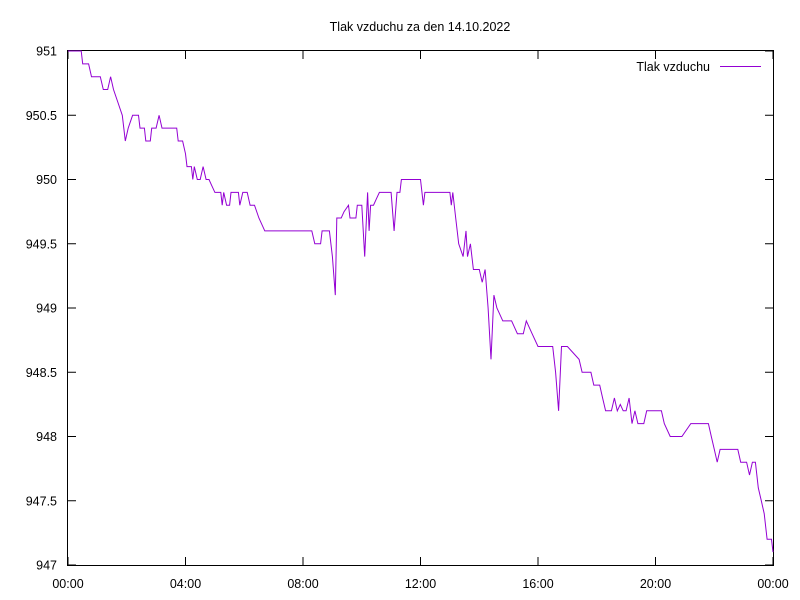 The image size is (800, 600). I want to click on legend-label: Tlak vzduchu, so click(673, 67).